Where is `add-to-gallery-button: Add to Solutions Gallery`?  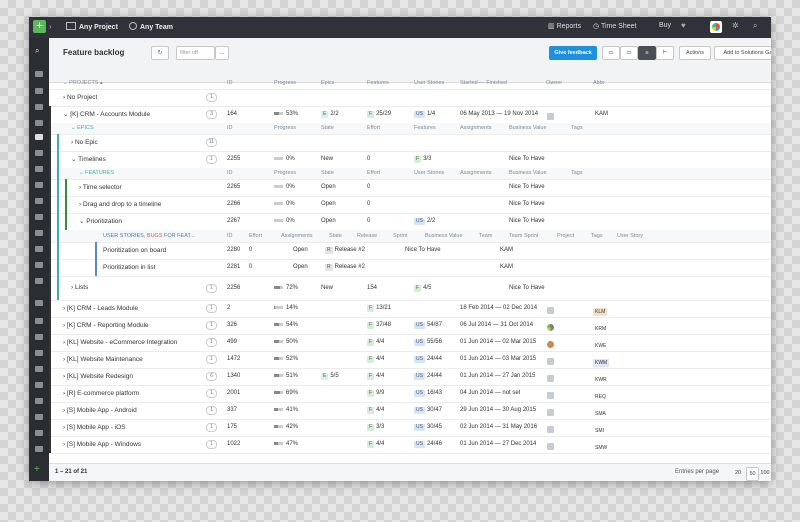 add-to-gallery-button: Add to Solutions Gallery is located at coordinates (742, 53).